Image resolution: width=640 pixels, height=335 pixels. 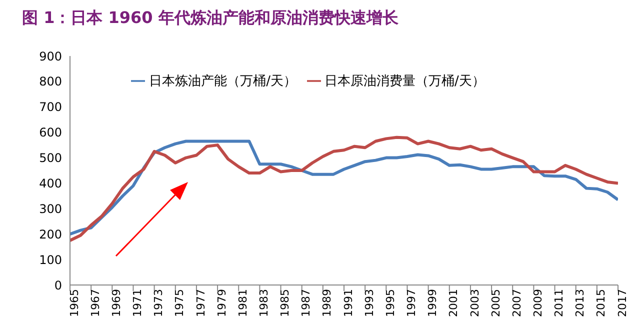 What do you see at coordinates (159, 303) in the screenshot?
I see `x-tick-label: 1973` at bounding box center [159, 303].